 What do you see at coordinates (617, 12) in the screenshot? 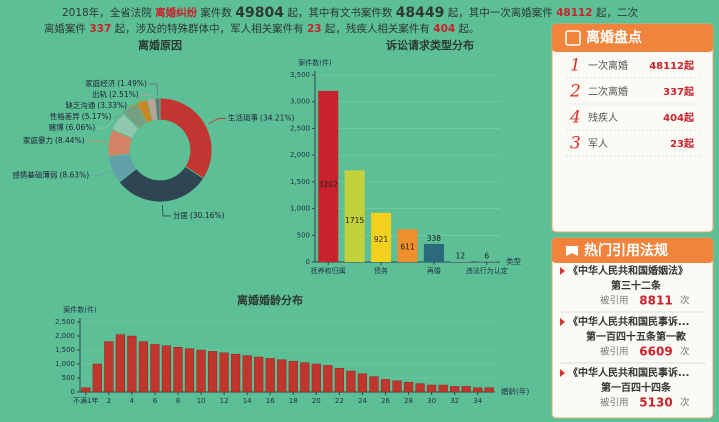
I see `summary-text: 起，二次` at bounding box center [617, 12].